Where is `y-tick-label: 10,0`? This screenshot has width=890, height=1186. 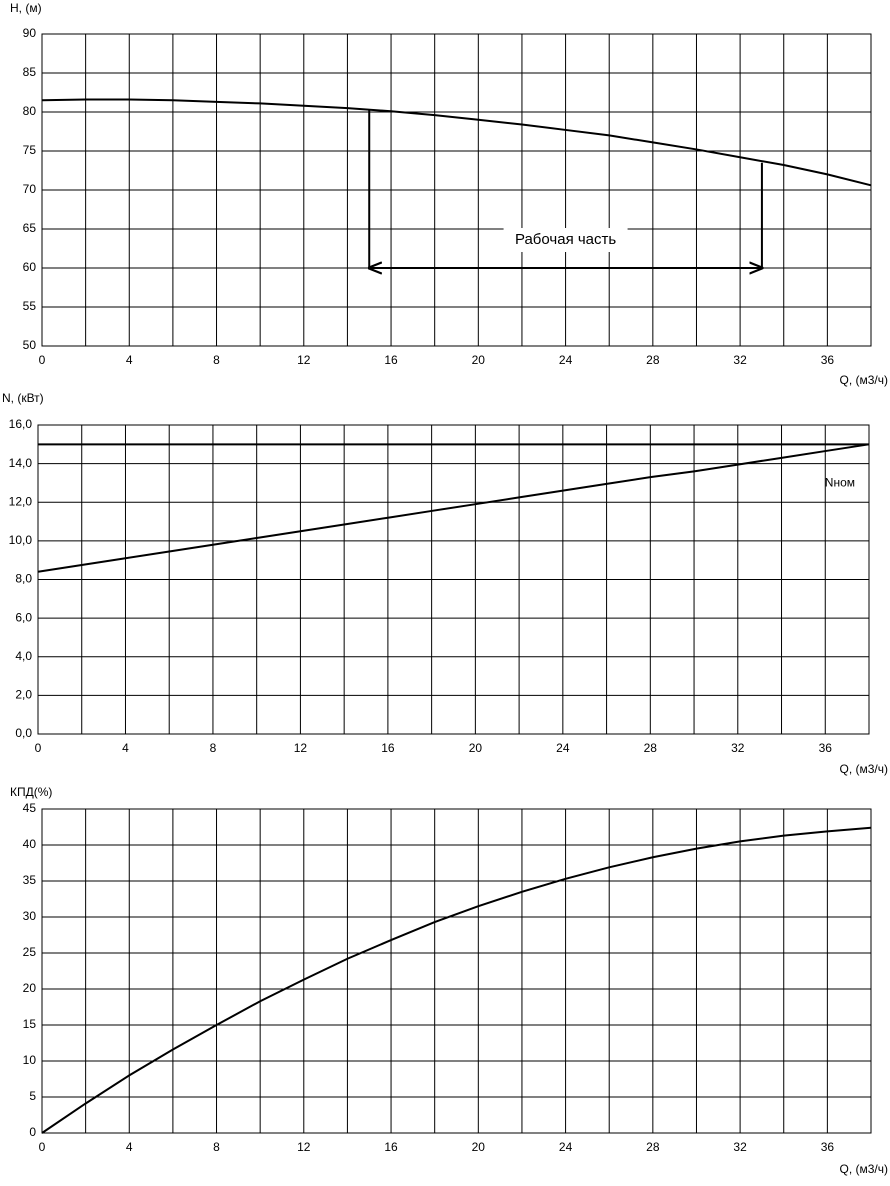
y-tick-label: 10,0 is located at coordinates (21, 540).